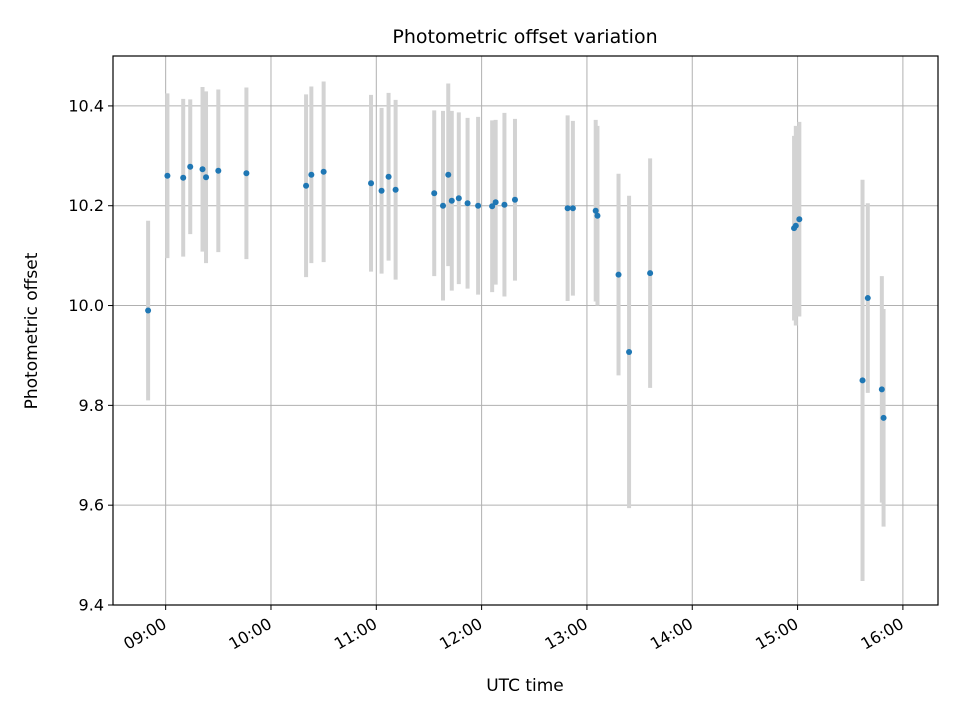  What do you see at coordinates (91, 405) in the screenshot?
I see `y-tick-label: 9.8` at bounding box center [91, 405].